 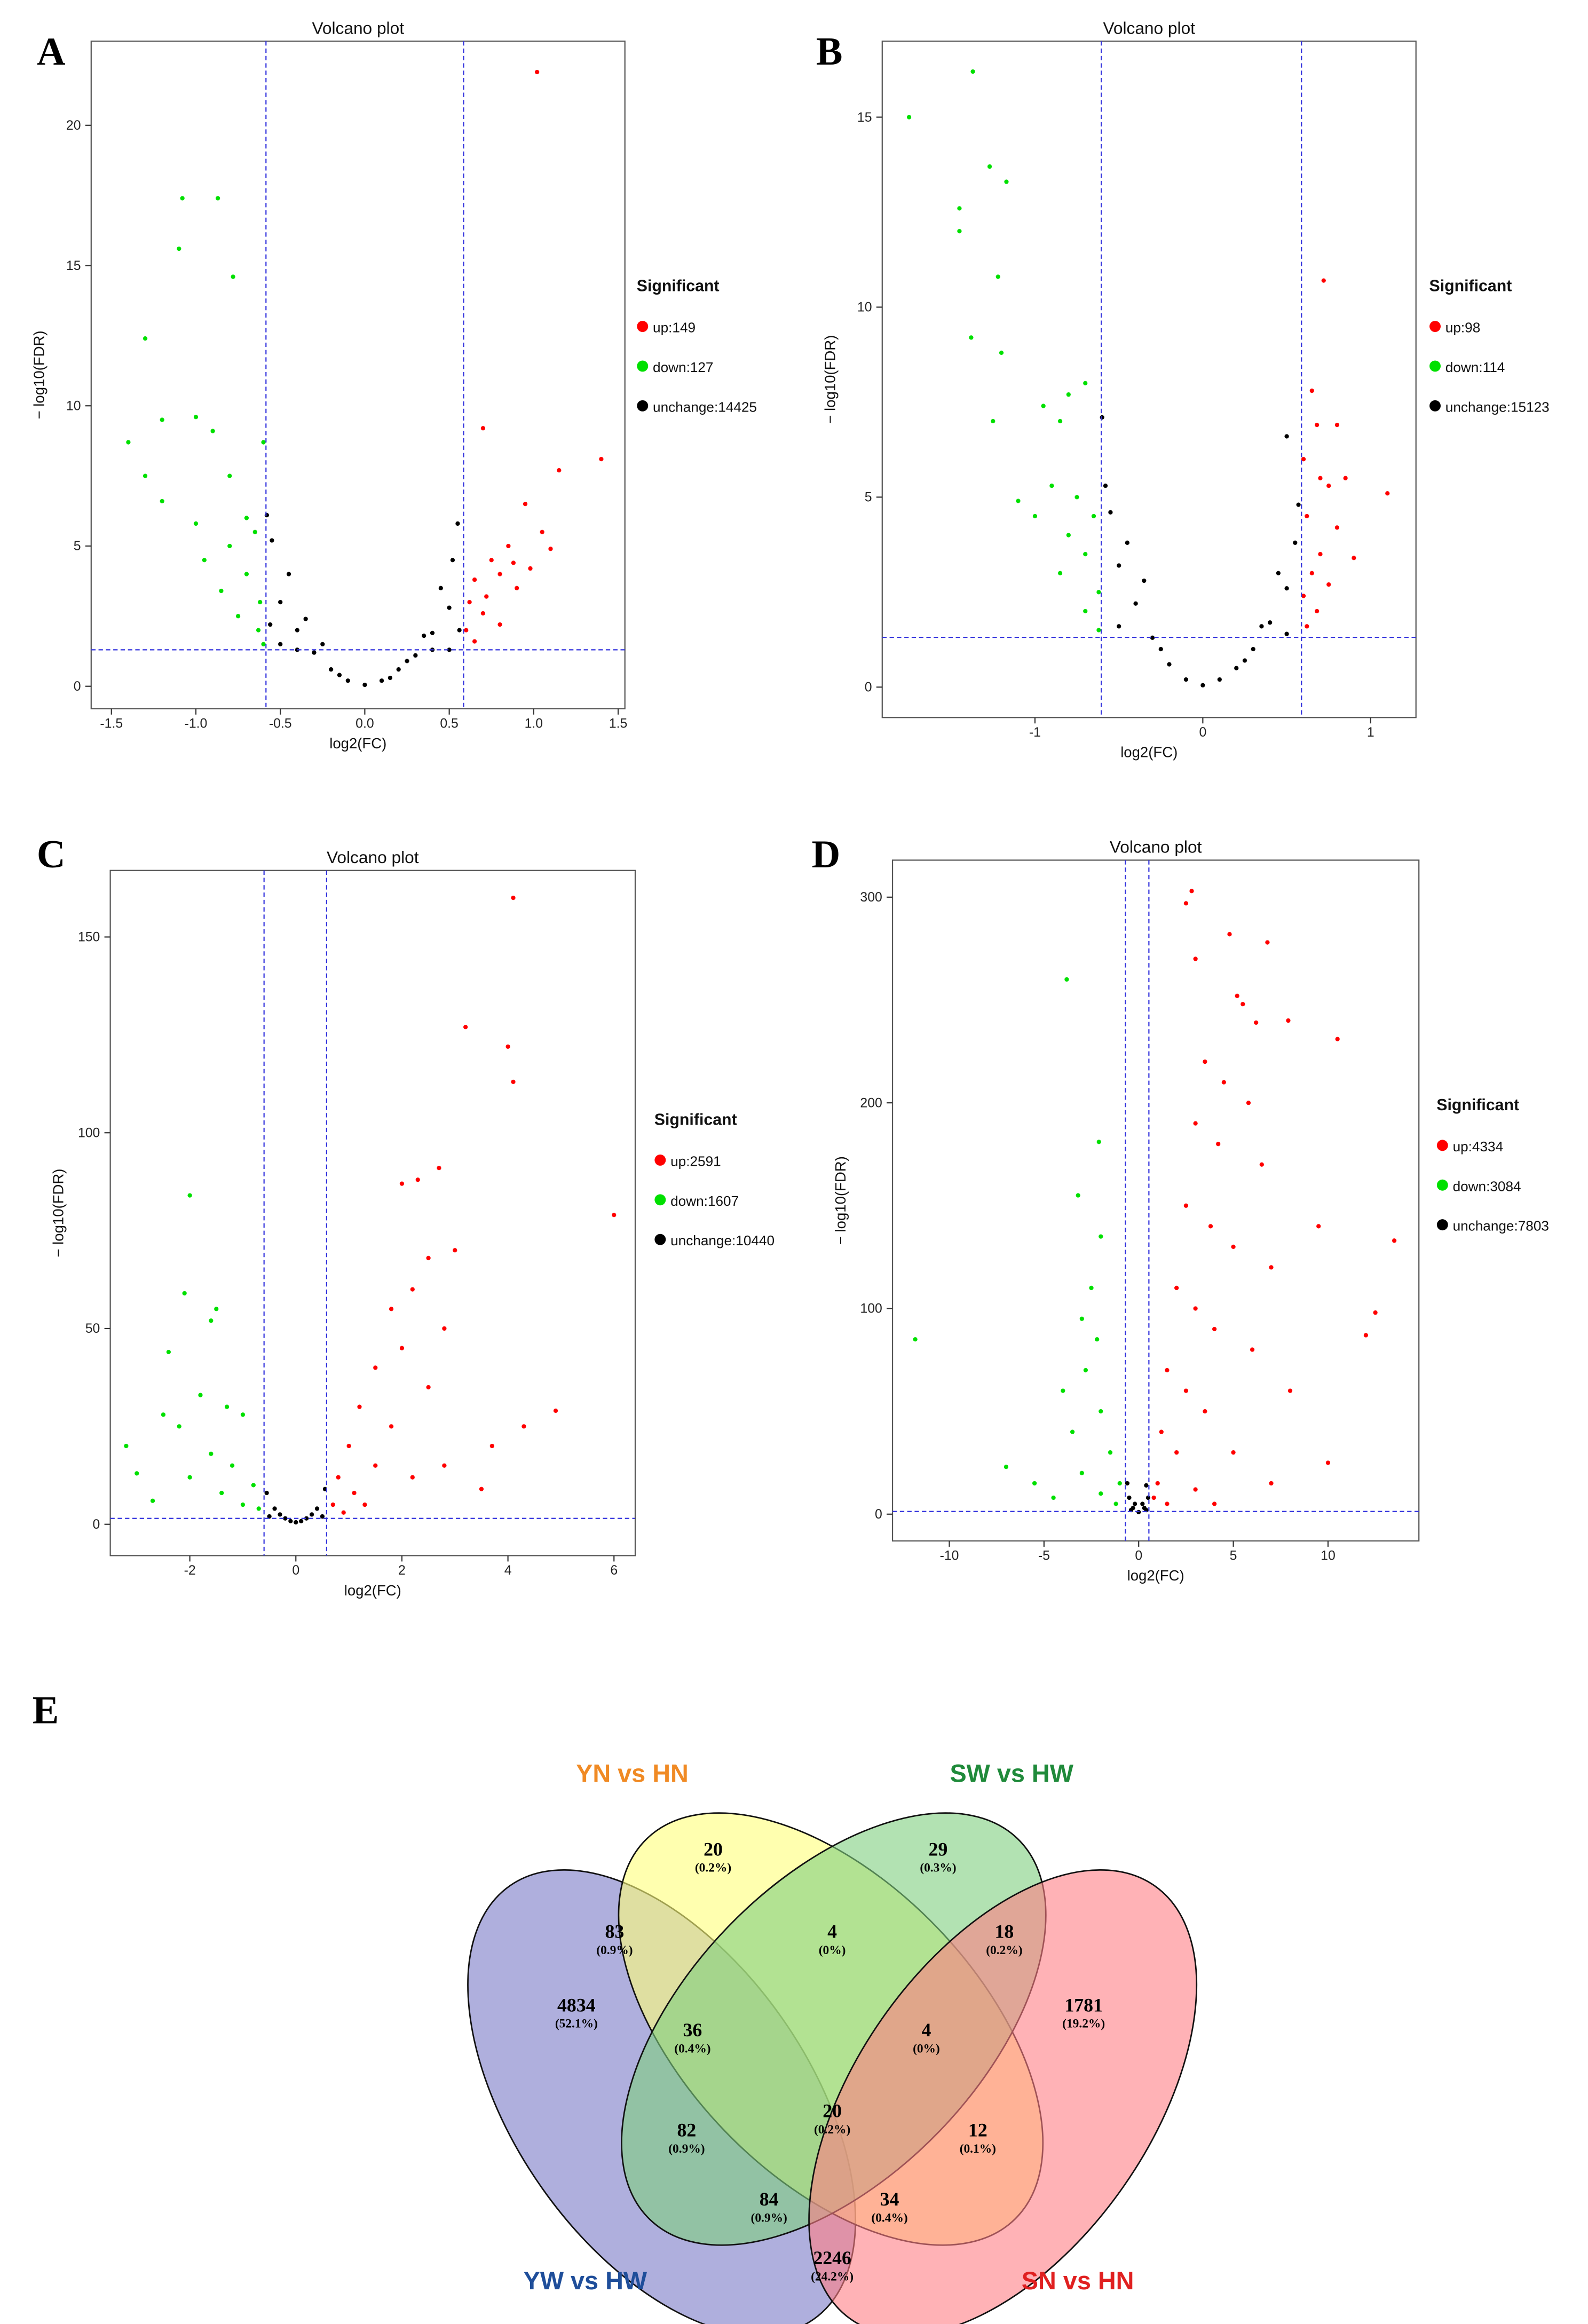 I want to click on region-percent: (0%), so click(x=832, y=1950).